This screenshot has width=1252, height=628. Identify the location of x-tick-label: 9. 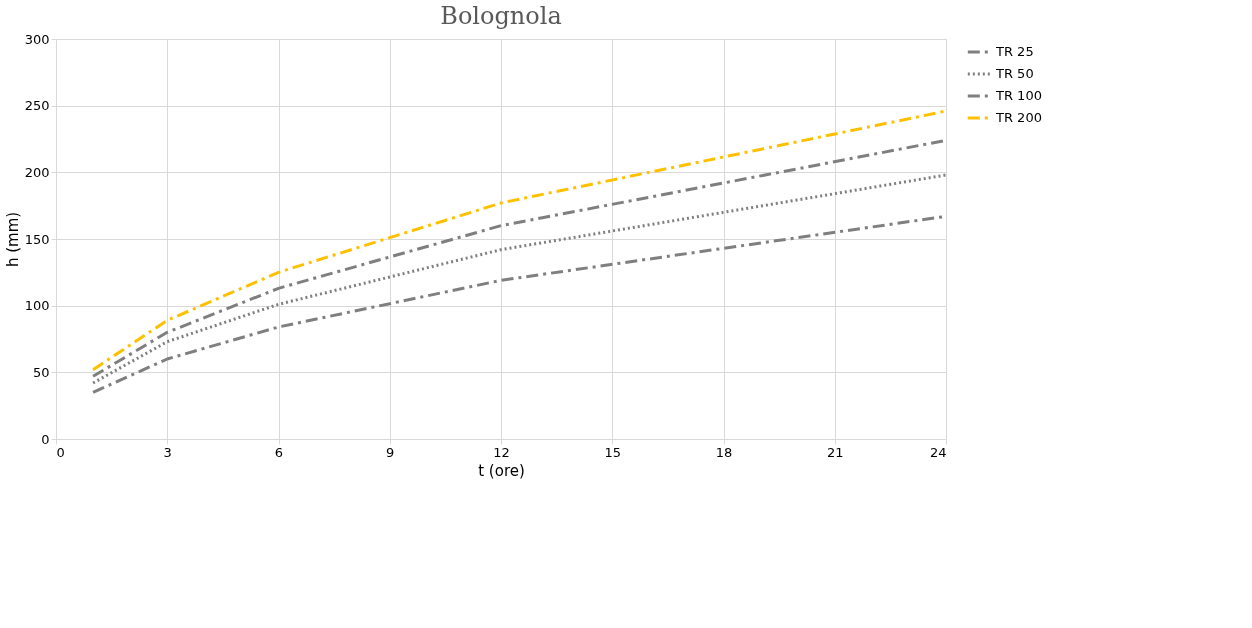
(390, 452).